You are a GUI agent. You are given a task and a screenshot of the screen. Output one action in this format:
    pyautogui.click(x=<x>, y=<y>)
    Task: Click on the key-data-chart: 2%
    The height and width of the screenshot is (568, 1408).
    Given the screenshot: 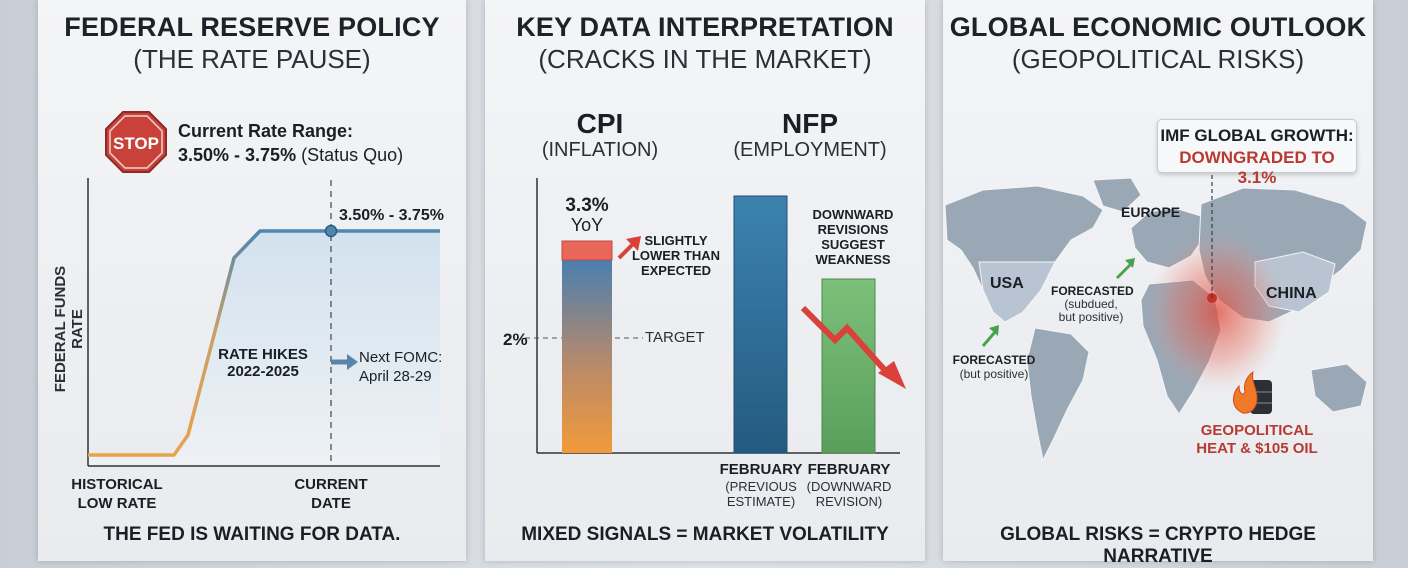 What is the action you would take?
    pyautogui.click(x=704, y=316)
    